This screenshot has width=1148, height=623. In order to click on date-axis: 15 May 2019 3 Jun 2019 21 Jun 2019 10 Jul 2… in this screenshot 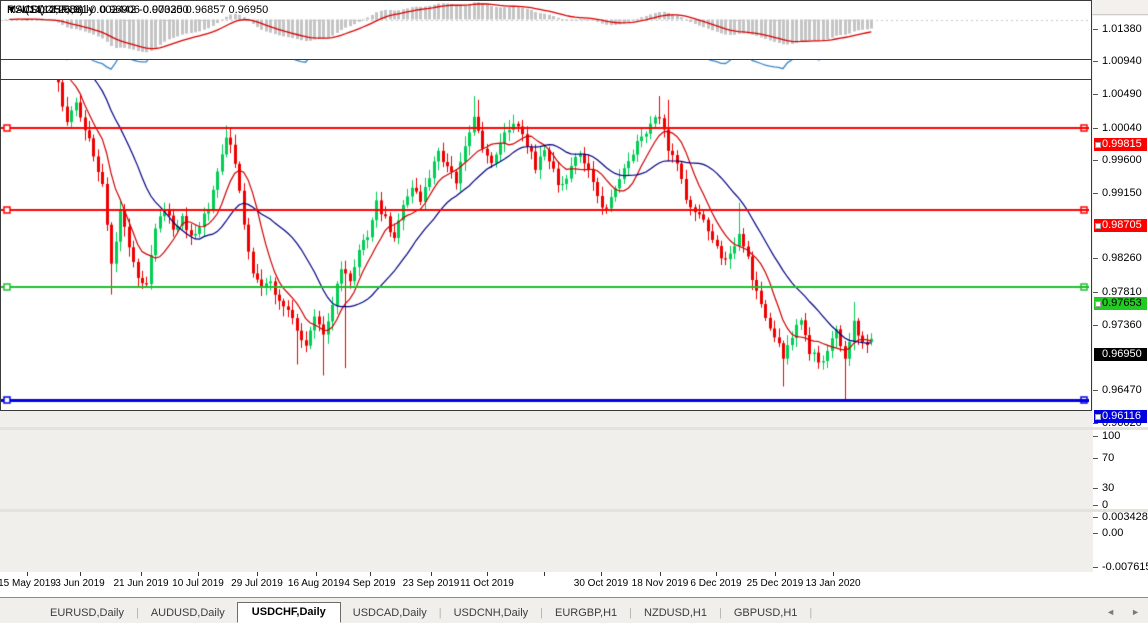, I will do `click(574, 584)`.